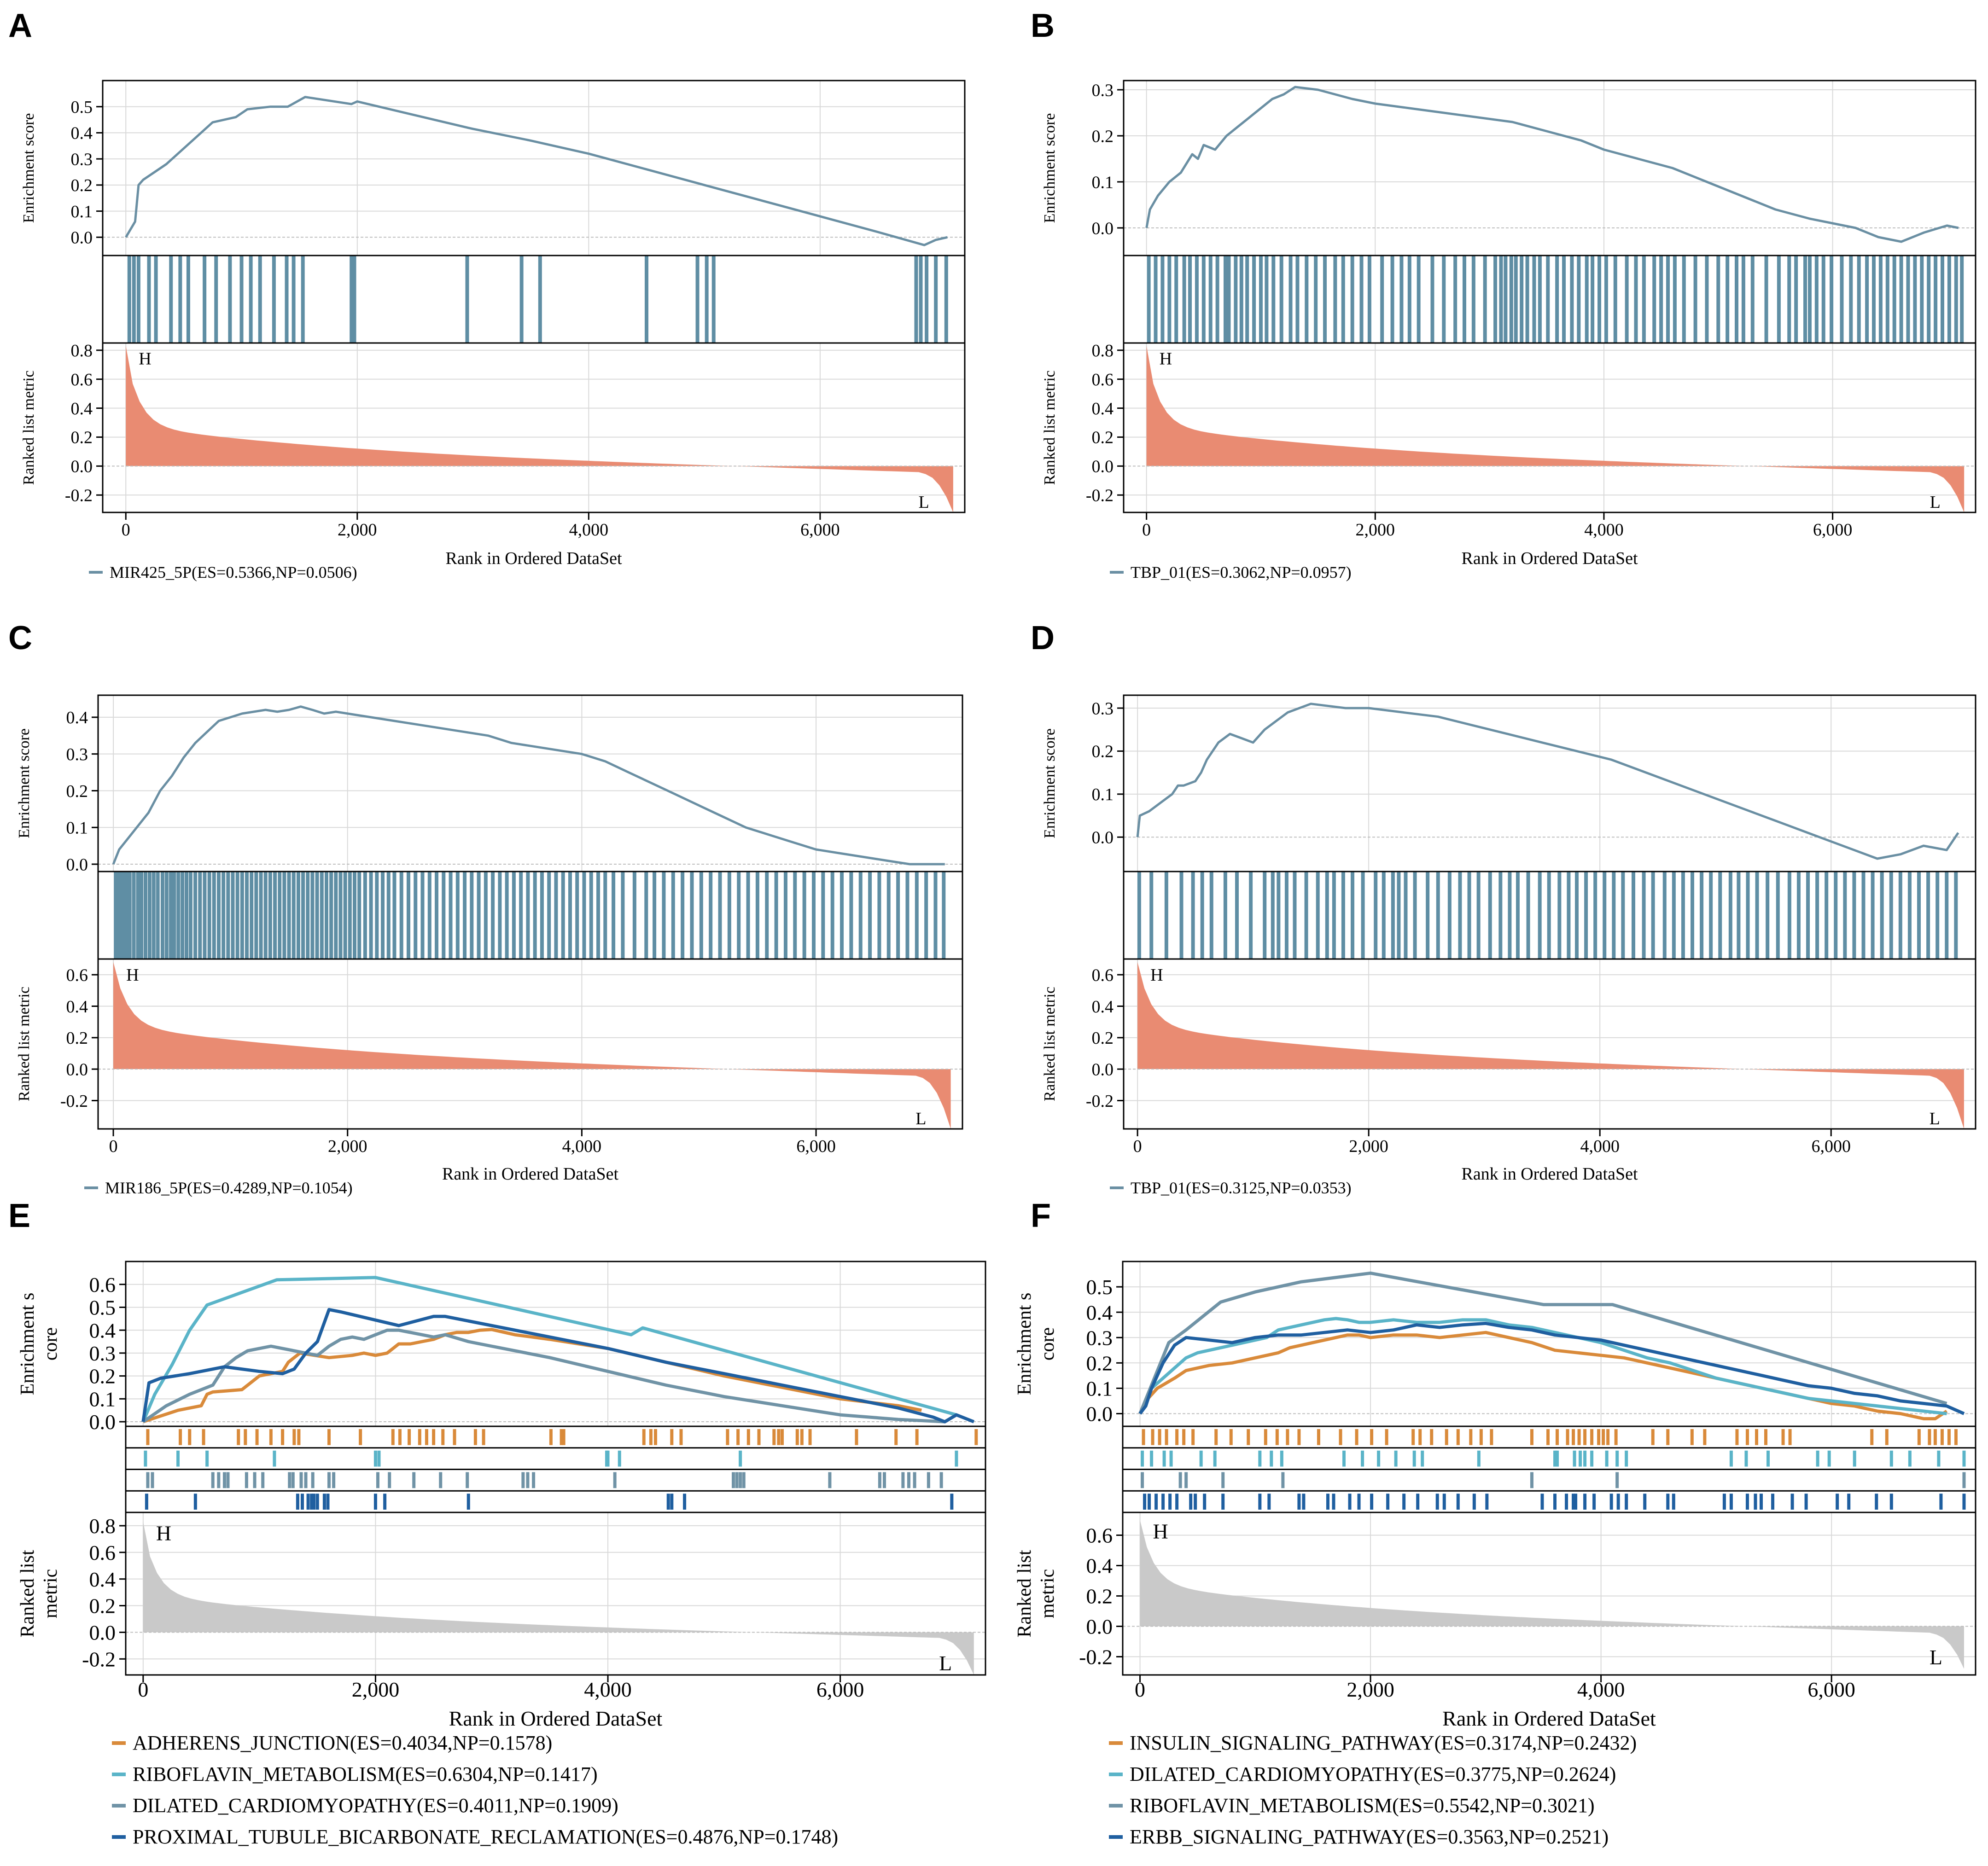 The image size is (1988, 1866). I want to click on es-tick-label: 0.5, so click(1099, 1287).